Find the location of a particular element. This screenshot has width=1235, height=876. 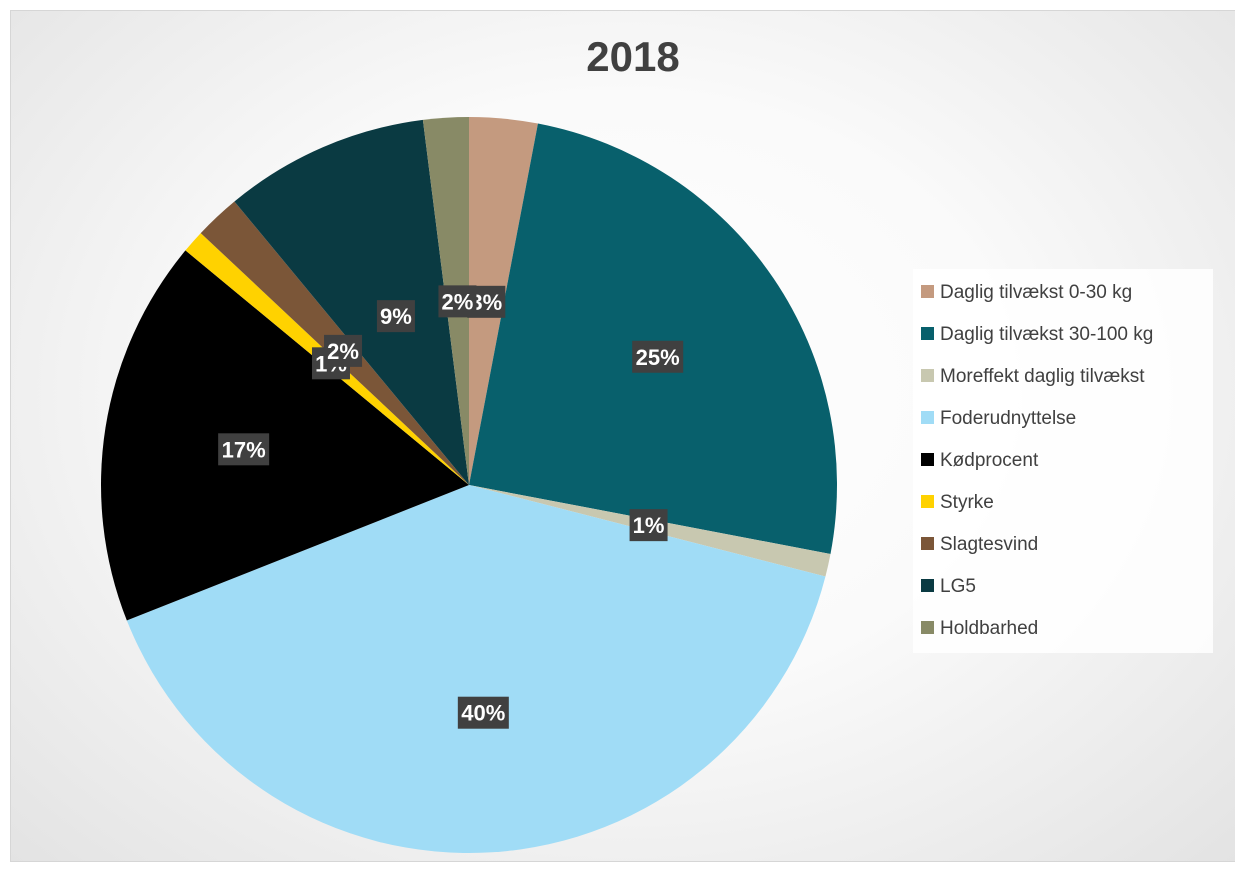

data-label-lg5: 9% is located at coordinates (395, 316).